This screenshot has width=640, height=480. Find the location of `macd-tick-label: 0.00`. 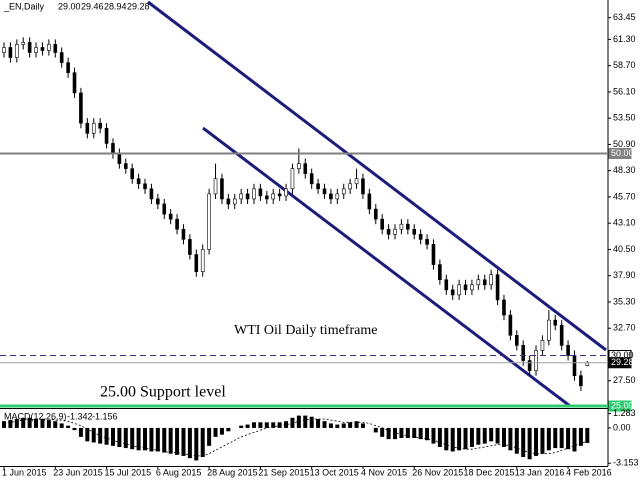

macd-tick-label: 0.00 is located at coordinates (622, 427).